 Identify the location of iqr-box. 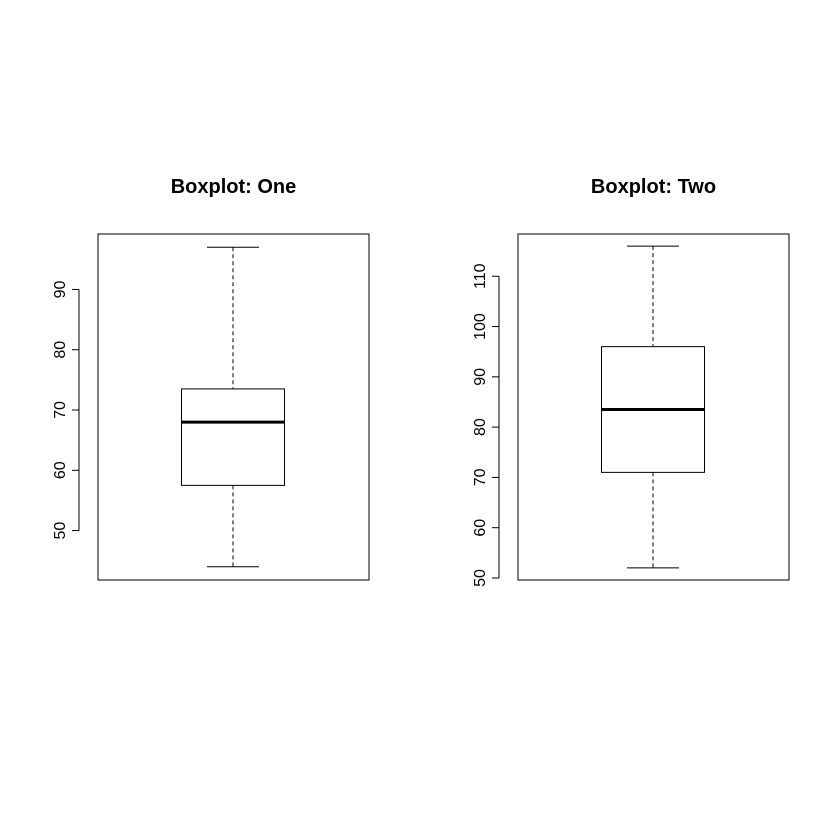
(233, 437).